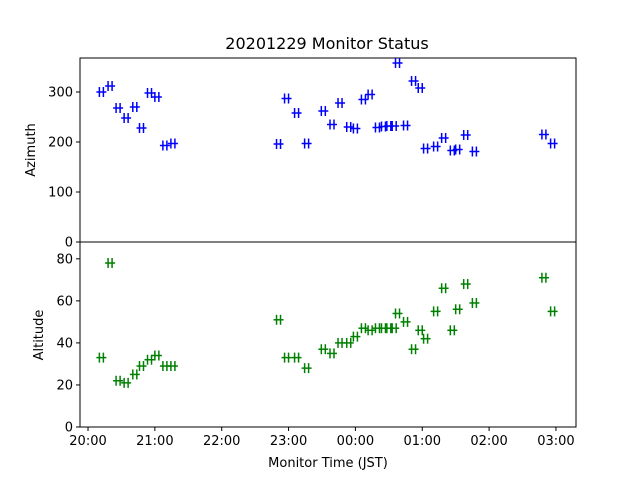  What do you see at coordinates (60, 143) in the screenshot?
I see `azimuth-ytick-label: 200` at bounding box center [60, 143].